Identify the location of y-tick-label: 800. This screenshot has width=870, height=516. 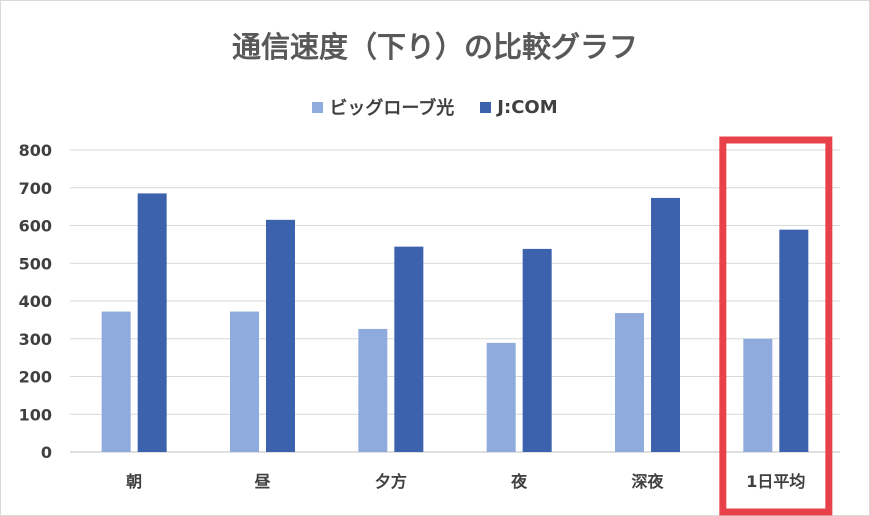
(35, 150).